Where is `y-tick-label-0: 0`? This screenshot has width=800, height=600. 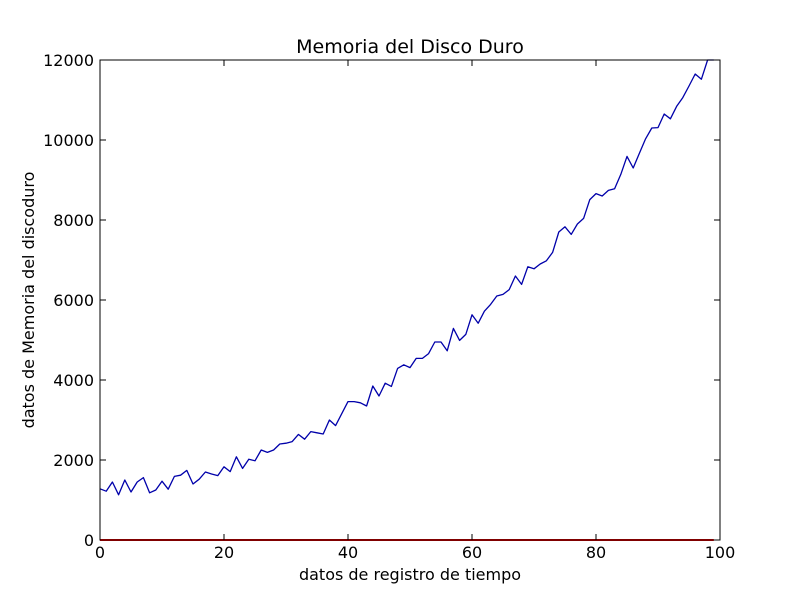 y-tick-label-0: 0 is located at coordinates (89, 540).